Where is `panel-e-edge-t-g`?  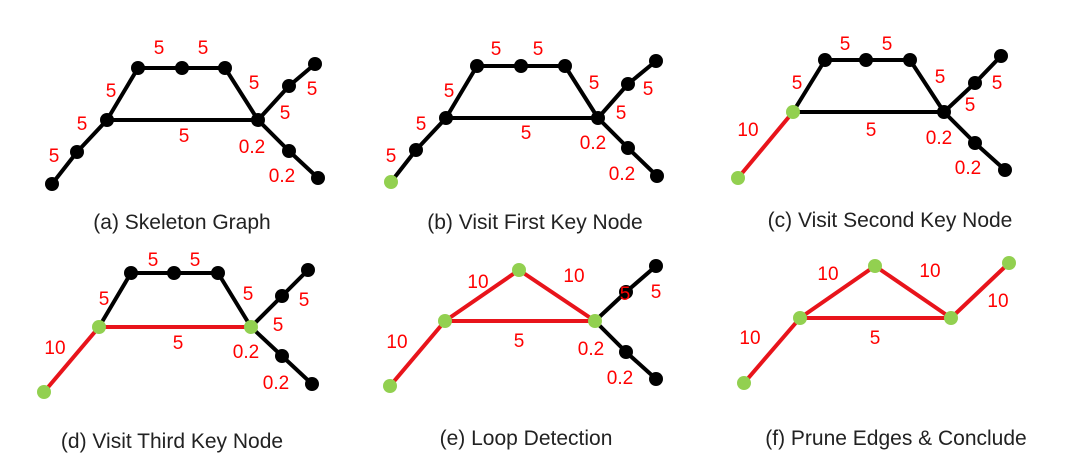 panel-e-edge-t-g is located at coordinates (557, 295).